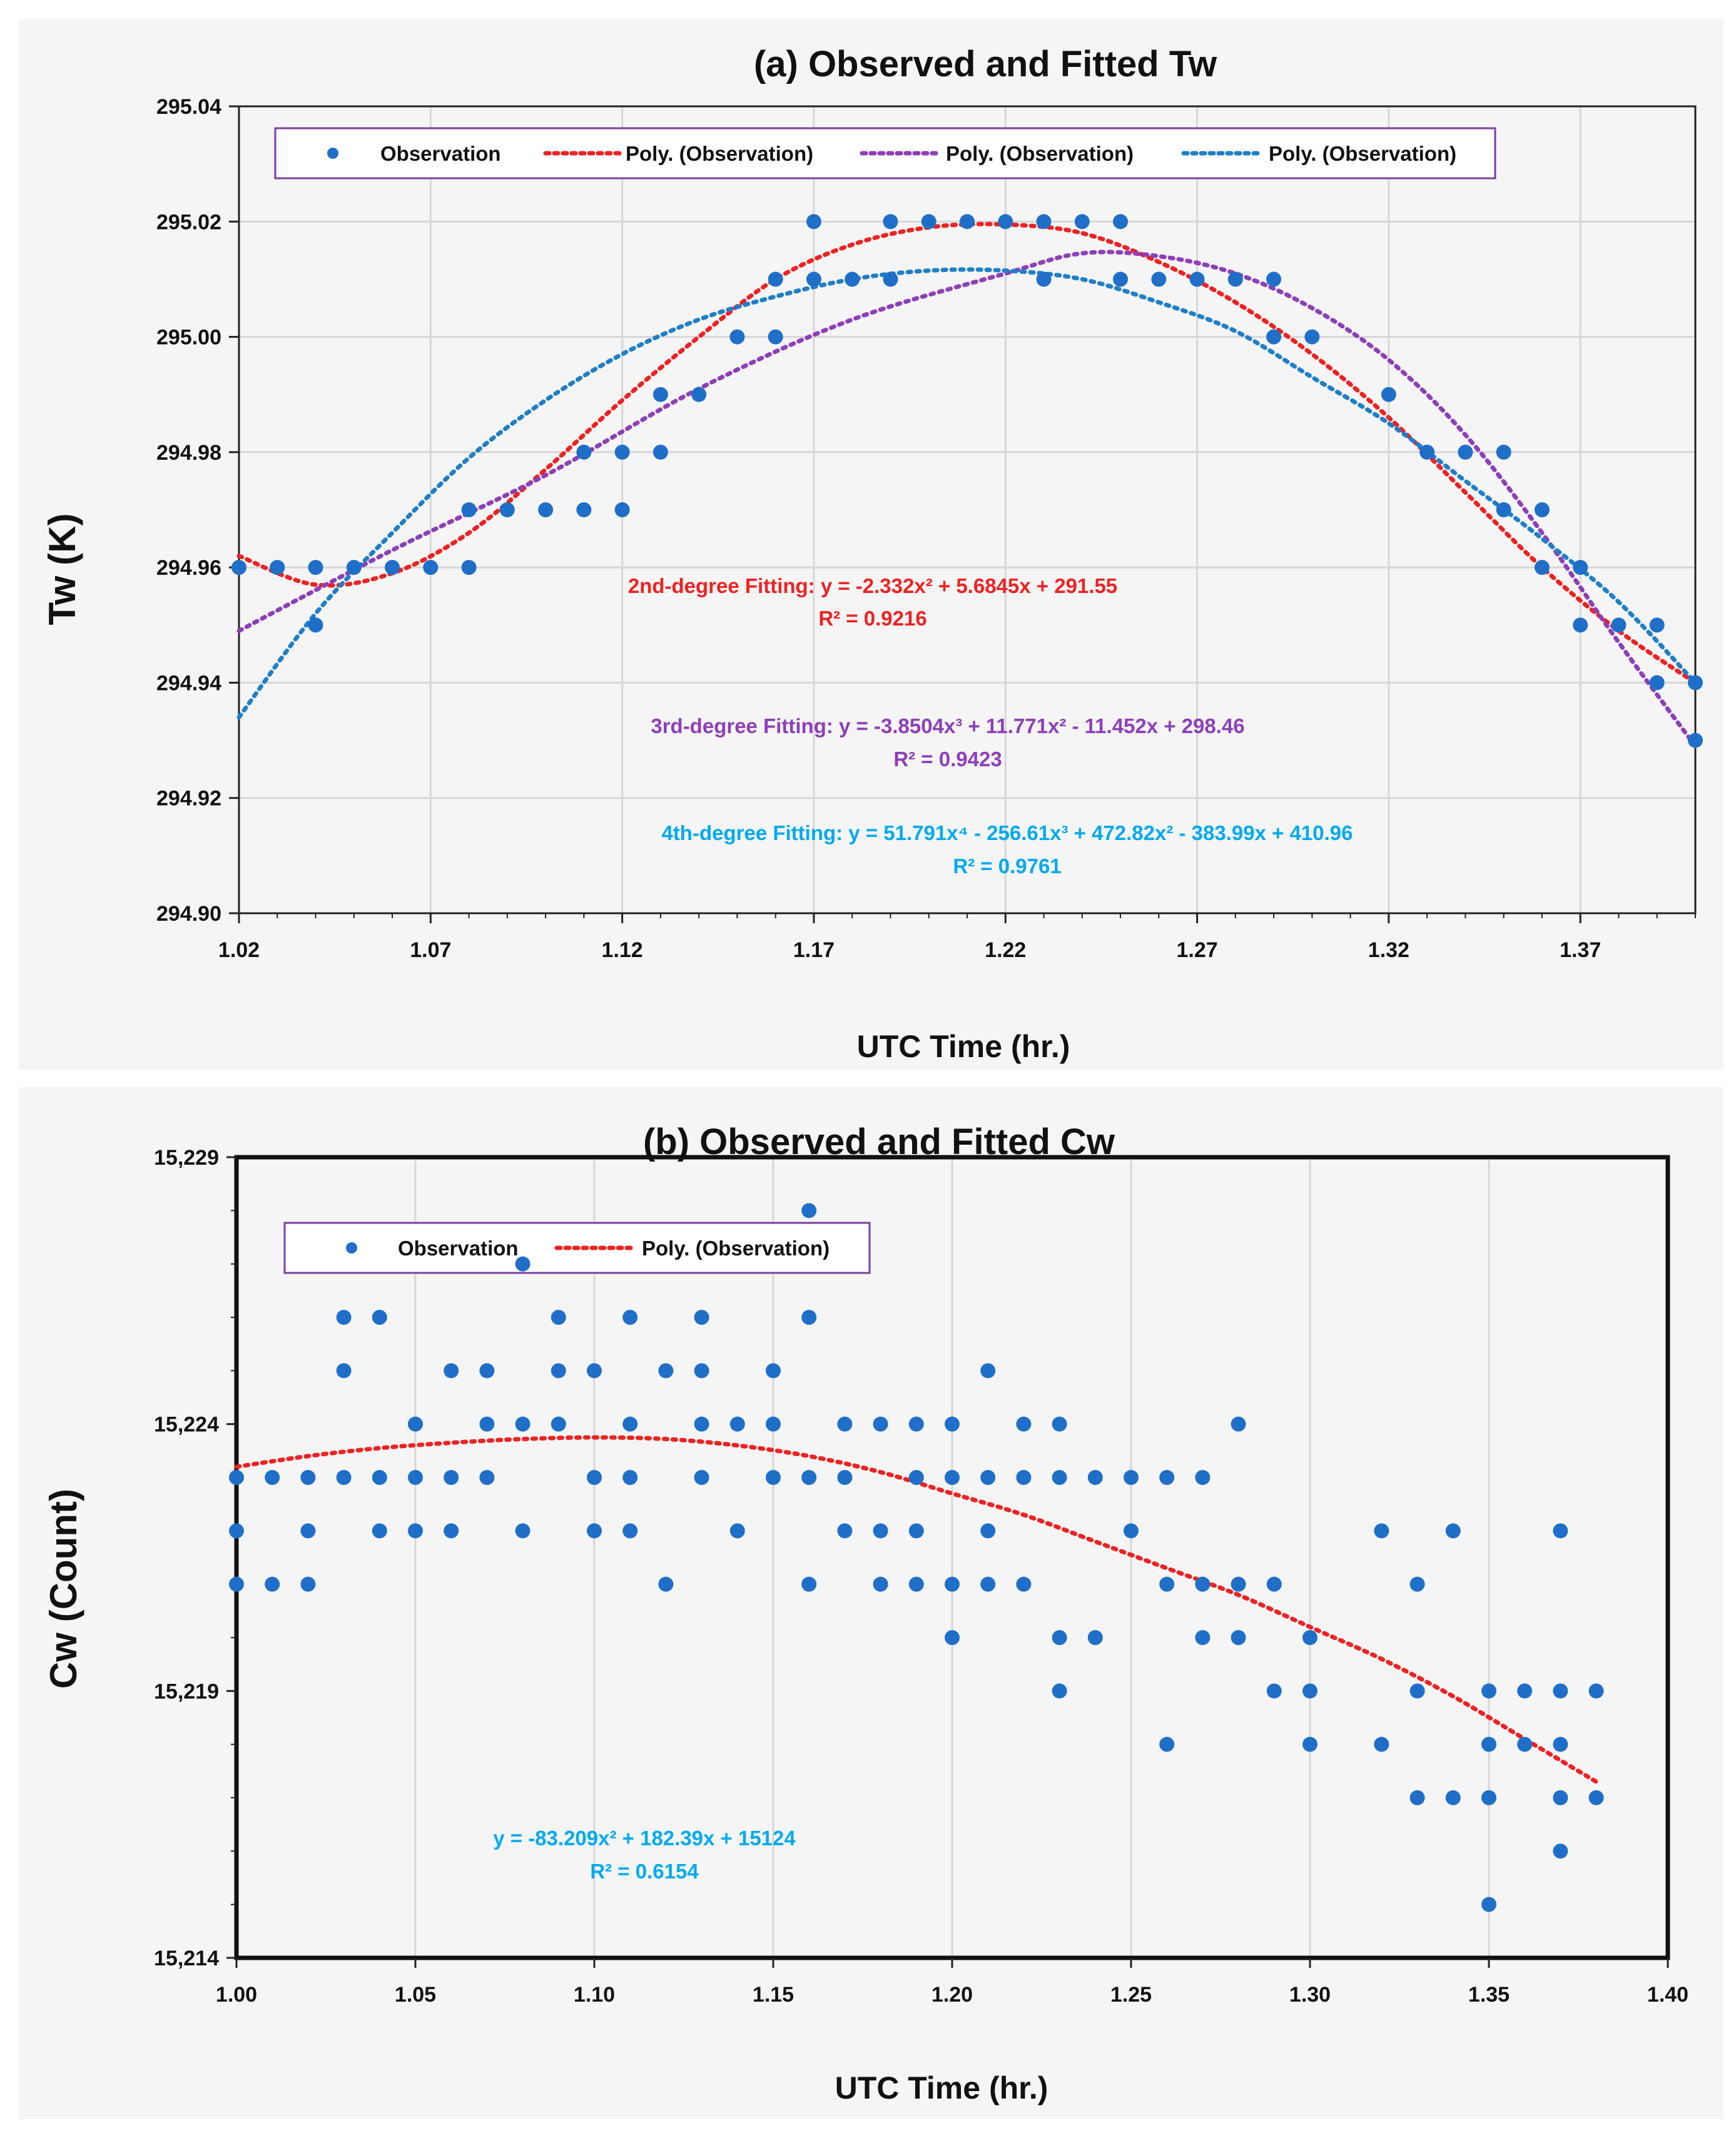 The height and width of the screenshot is (2133, 1736). What do you see at coordinates (577, 1248) in the screenshot?
I see `chart-b-legend: Observation Poly. (Observation)` at bounding box center [577, 1248].